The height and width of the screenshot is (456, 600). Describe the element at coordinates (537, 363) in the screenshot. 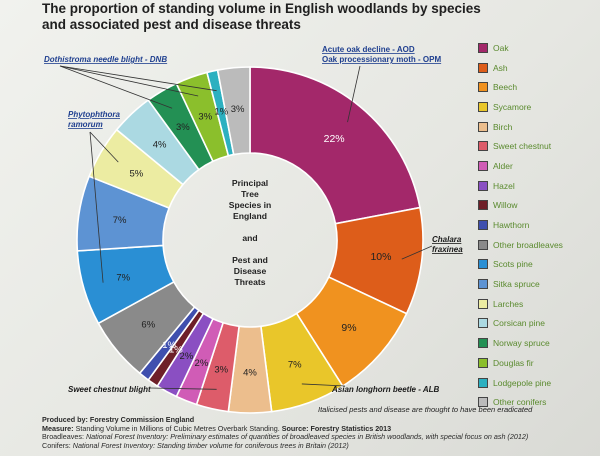

I see `legend-item-douglas-fir: Douglas fir` at that location.